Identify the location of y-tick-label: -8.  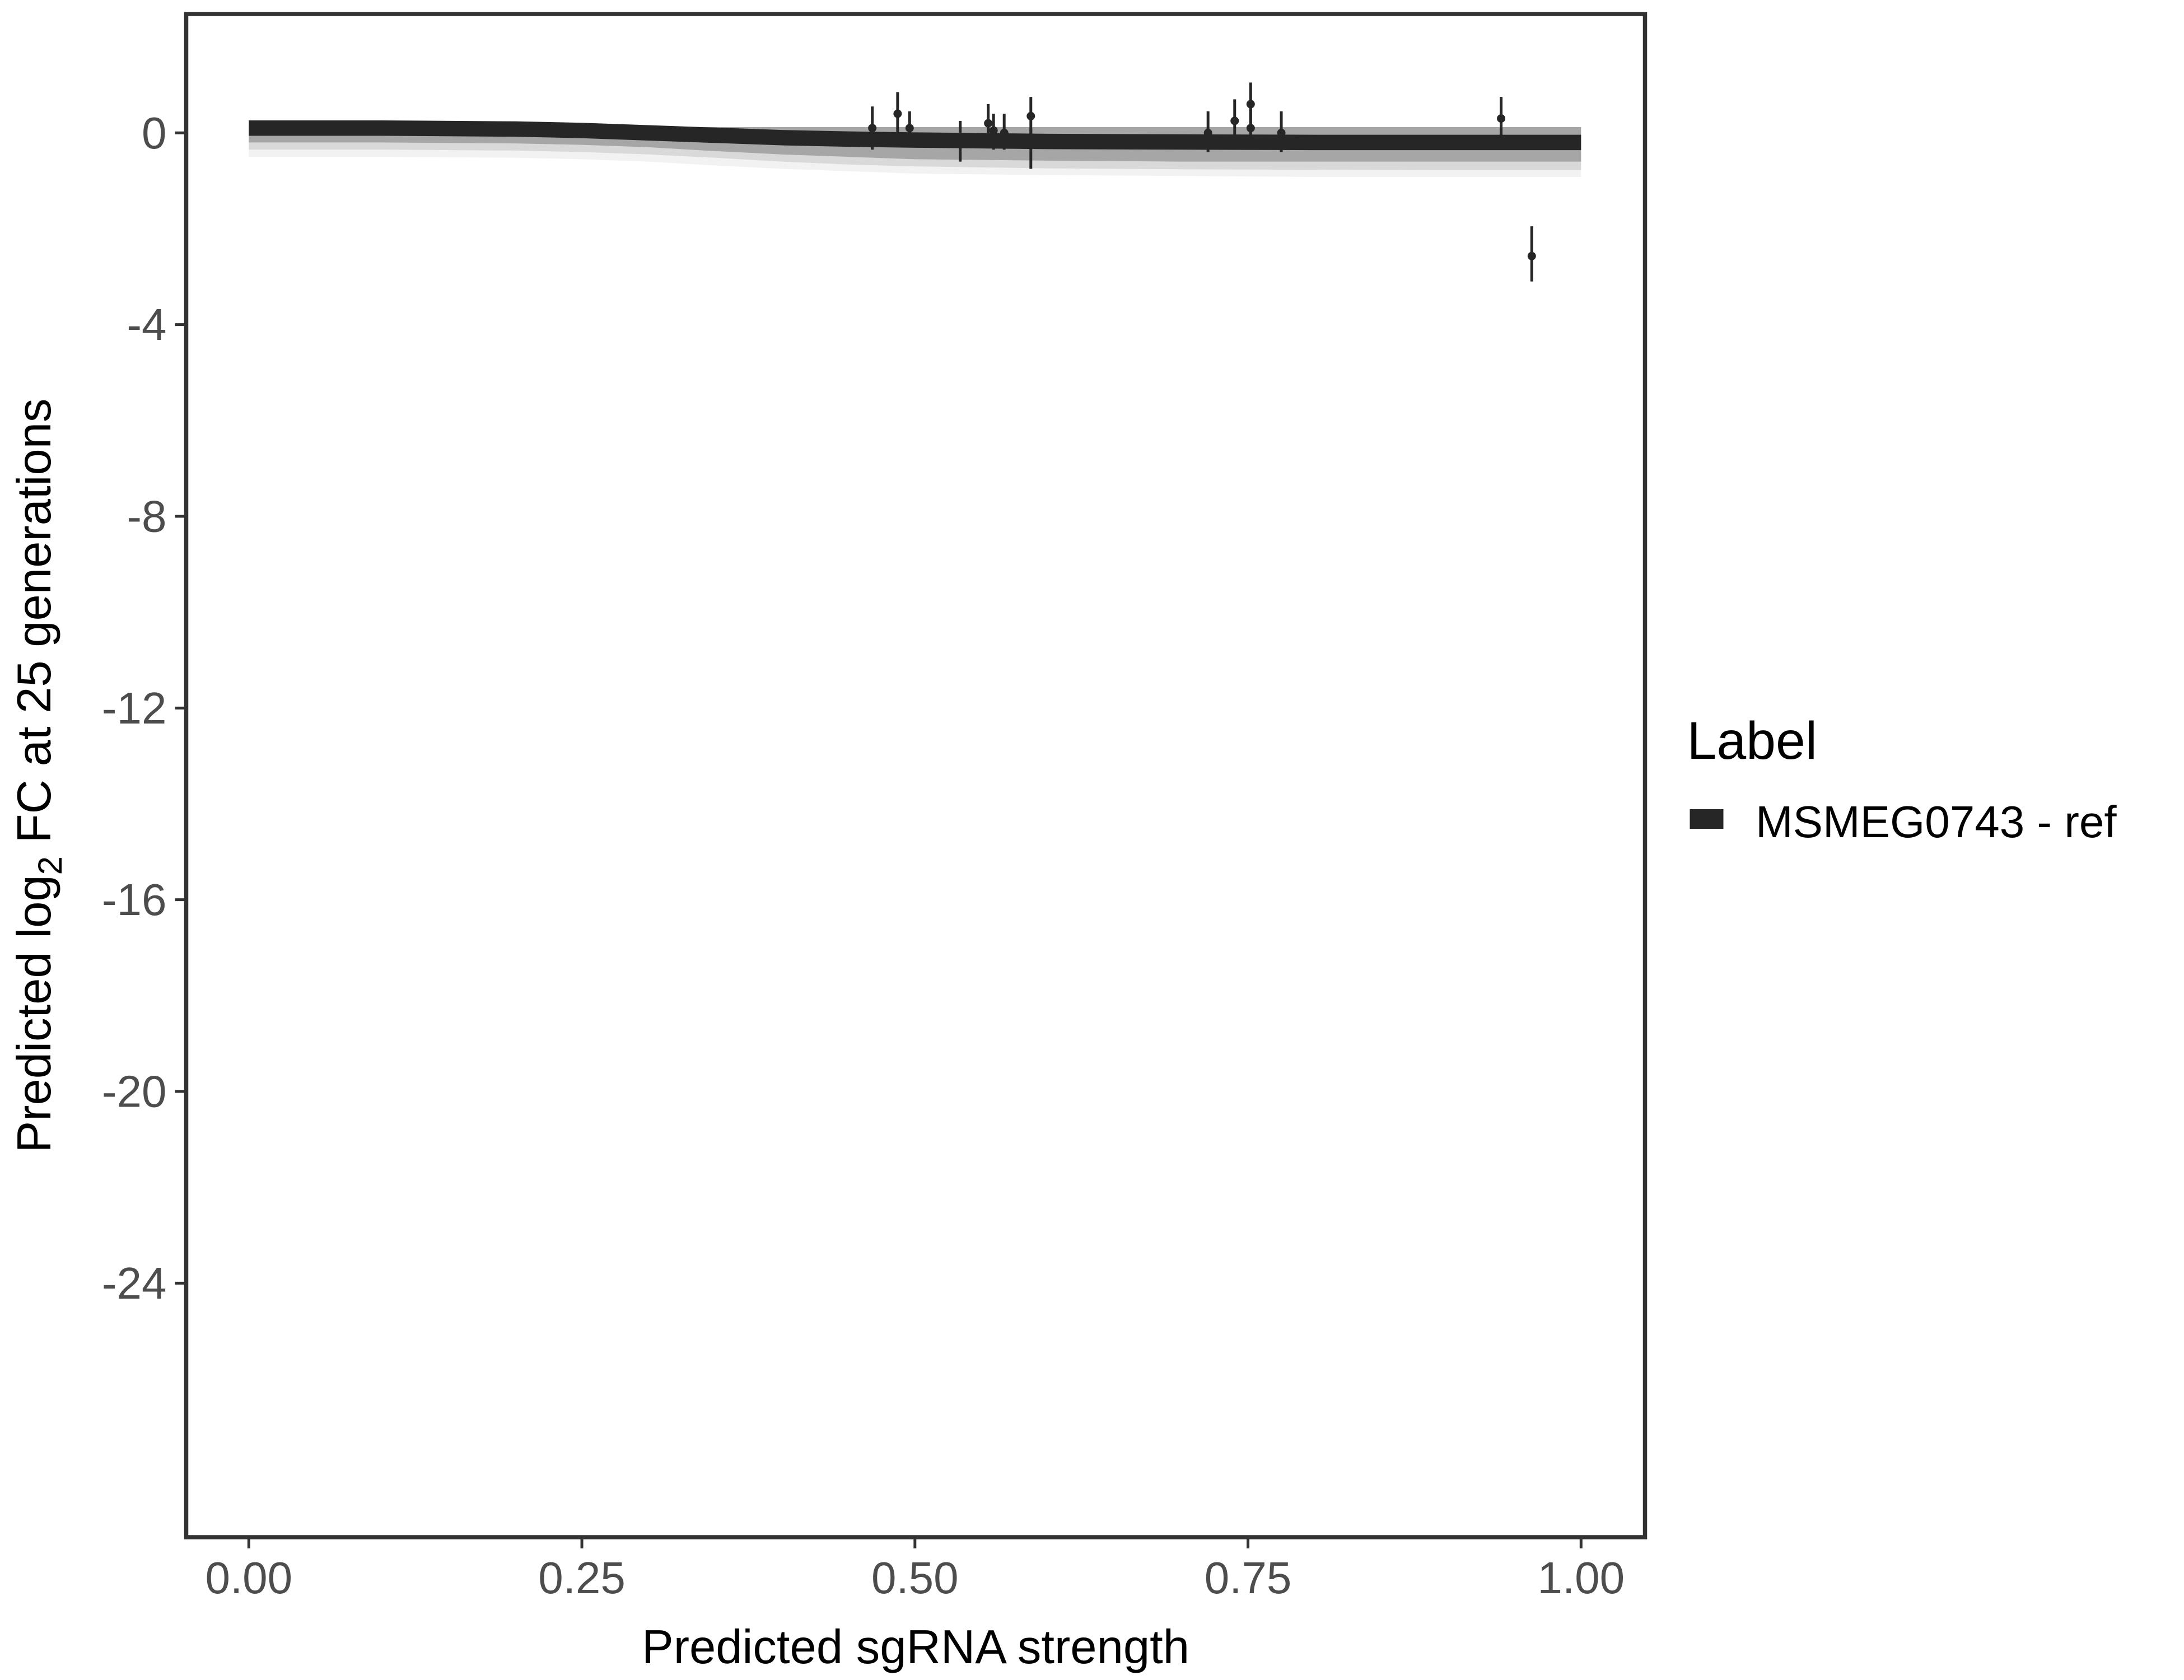
(147, 516).